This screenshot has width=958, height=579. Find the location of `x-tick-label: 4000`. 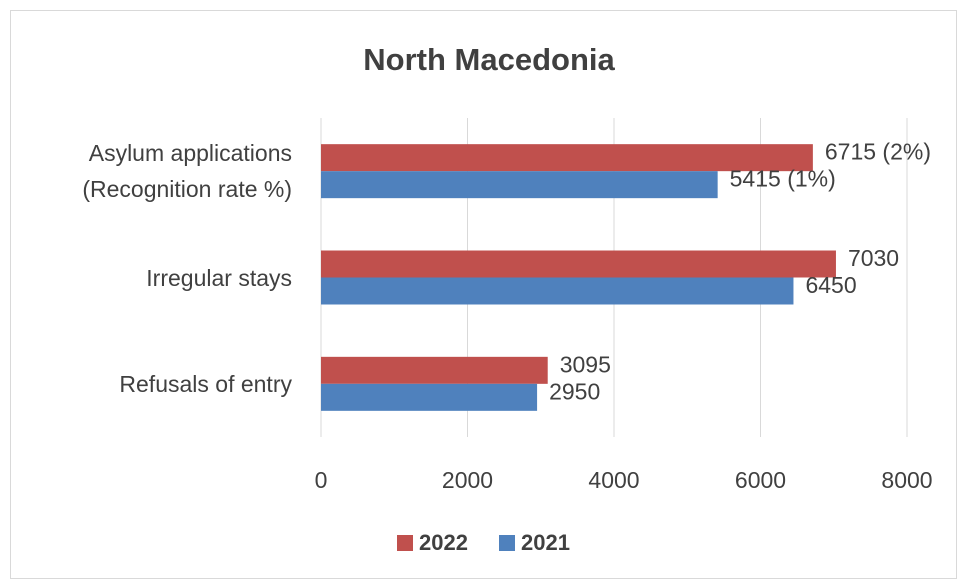

x-tick-label: 4000 is located at coordinates (613, 480).